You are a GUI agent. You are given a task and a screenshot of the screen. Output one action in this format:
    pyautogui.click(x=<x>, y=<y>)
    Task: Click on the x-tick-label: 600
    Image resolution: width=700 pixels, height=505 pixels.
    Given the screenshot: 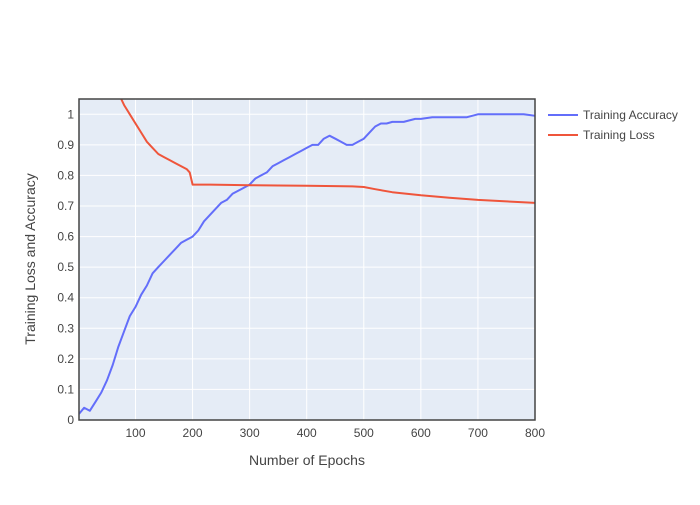 What is the action you would take?
    pyautogui.click(x=421, y=433)
    